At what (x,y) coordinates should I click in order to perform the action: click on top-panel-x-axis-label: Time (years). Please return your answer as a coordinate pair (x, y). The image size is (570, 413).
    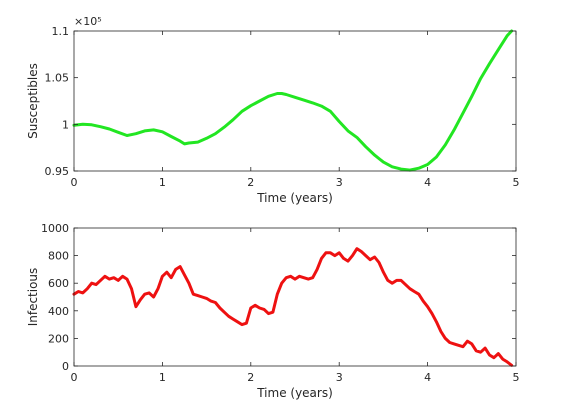
    Looking at the image, I should click on (294, 198).